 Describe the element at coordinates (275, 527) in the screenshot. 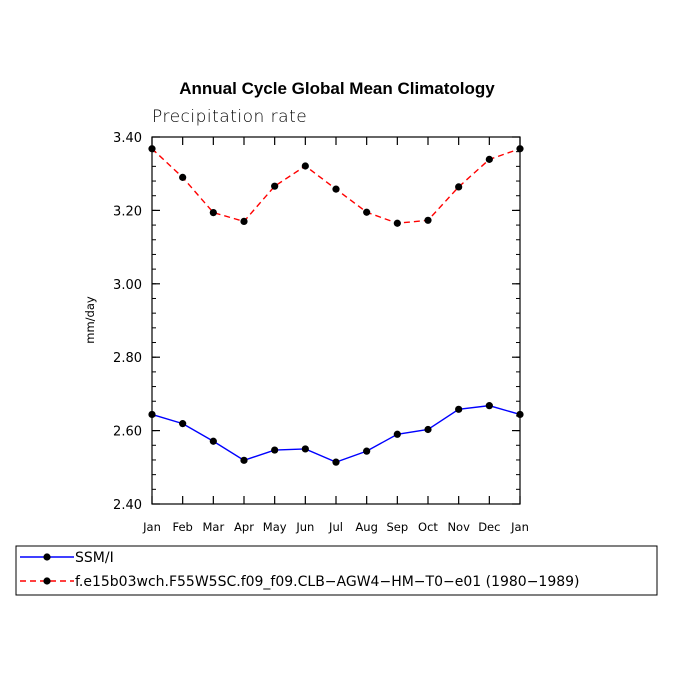

I see `x-tick-label: May` at that location.